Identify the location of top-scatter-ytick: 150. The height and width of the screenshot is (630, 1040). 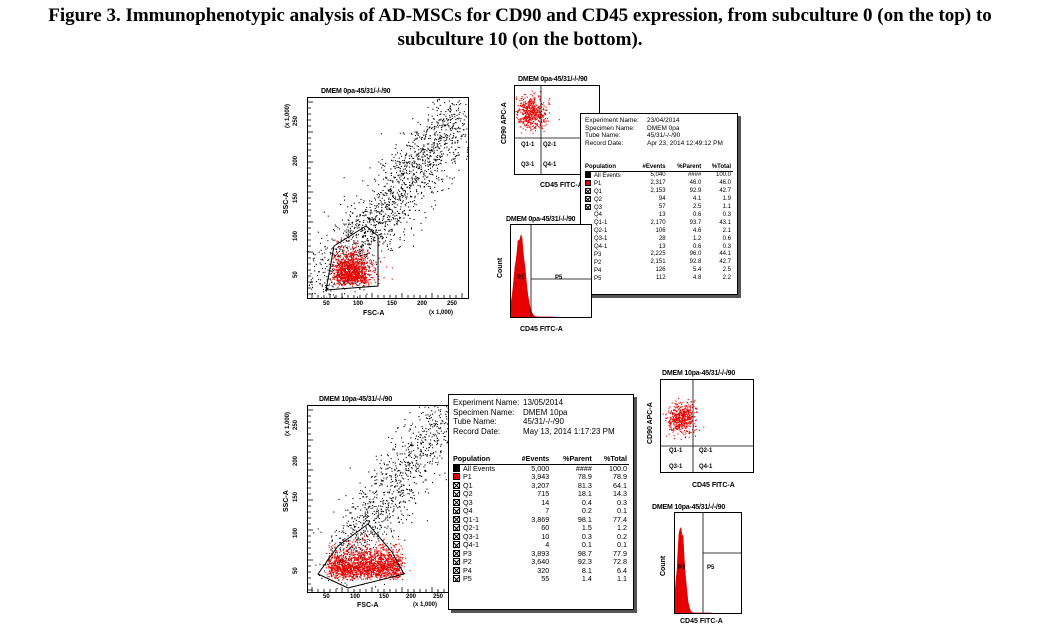
(296, 197).